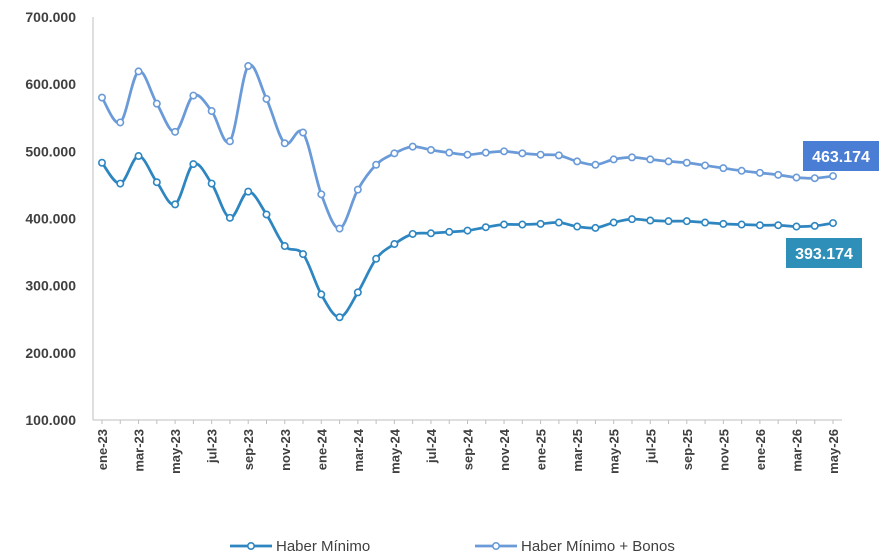  What do you see at coordinates (358, 449) in the screenshot?
I see `x-tick-label: mar-24` at bounding box center [358, 449].